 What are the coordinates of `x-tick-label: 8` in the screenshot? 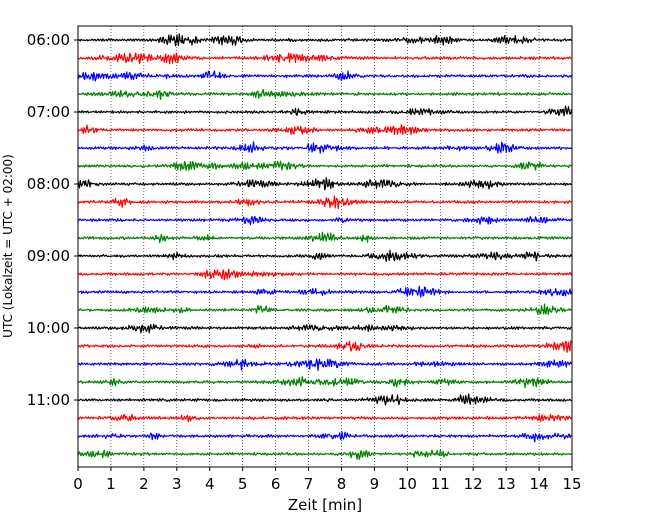 It's located at (342, 484).